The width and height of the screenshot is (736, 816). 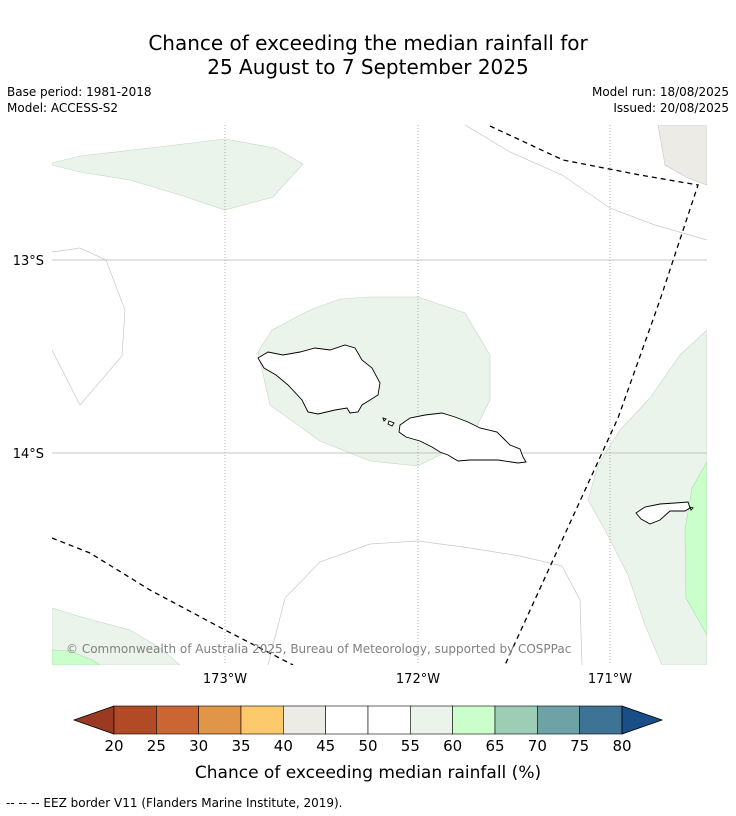 What do you see at coordinates (663, 513) in the screenshot?
I see `island-tutuila` at bounding box center [663, 513].